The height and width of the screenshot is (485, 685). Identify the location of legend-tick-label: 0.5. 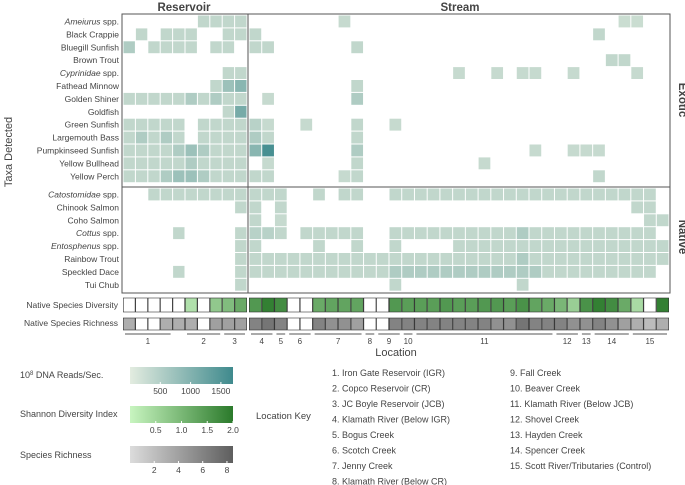
(156, 430).